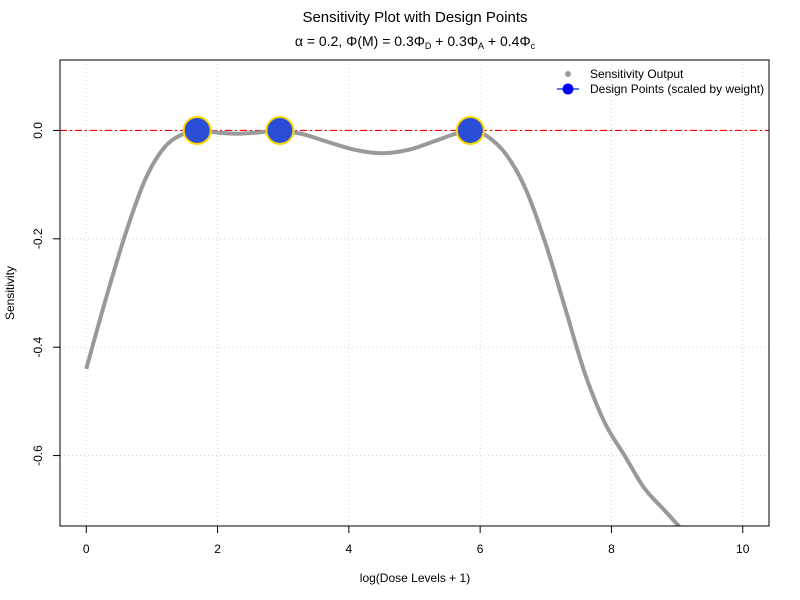  Describe the element at coordinates (349, 549) in the screenshot. I see `x-tick-label-2: 4` at that location.